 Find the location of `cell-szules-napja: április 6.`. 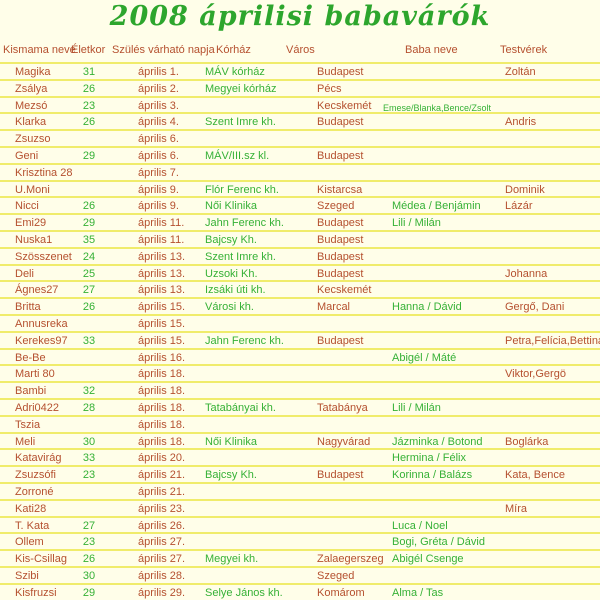

cell-szules-napja: április 6. is located at coordinates (158, 155).